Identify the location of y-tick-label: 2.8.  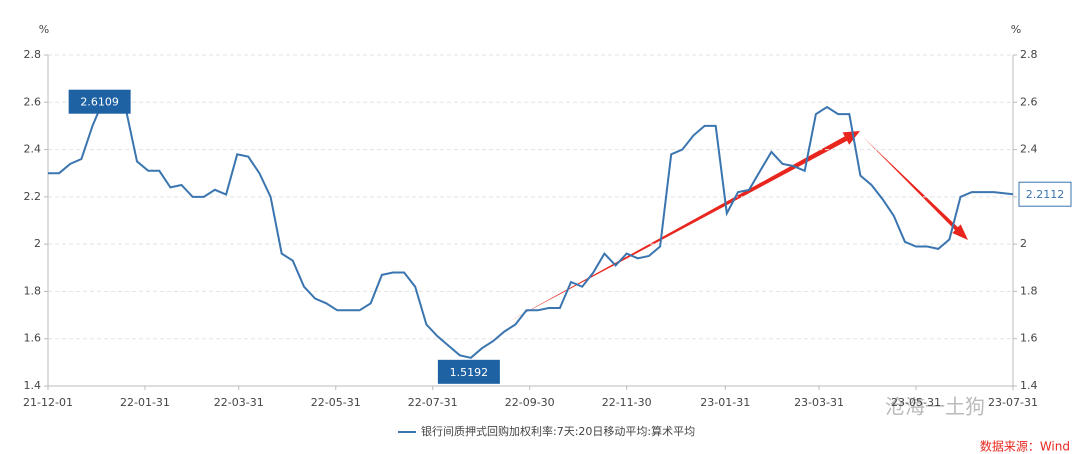
(33, 54).